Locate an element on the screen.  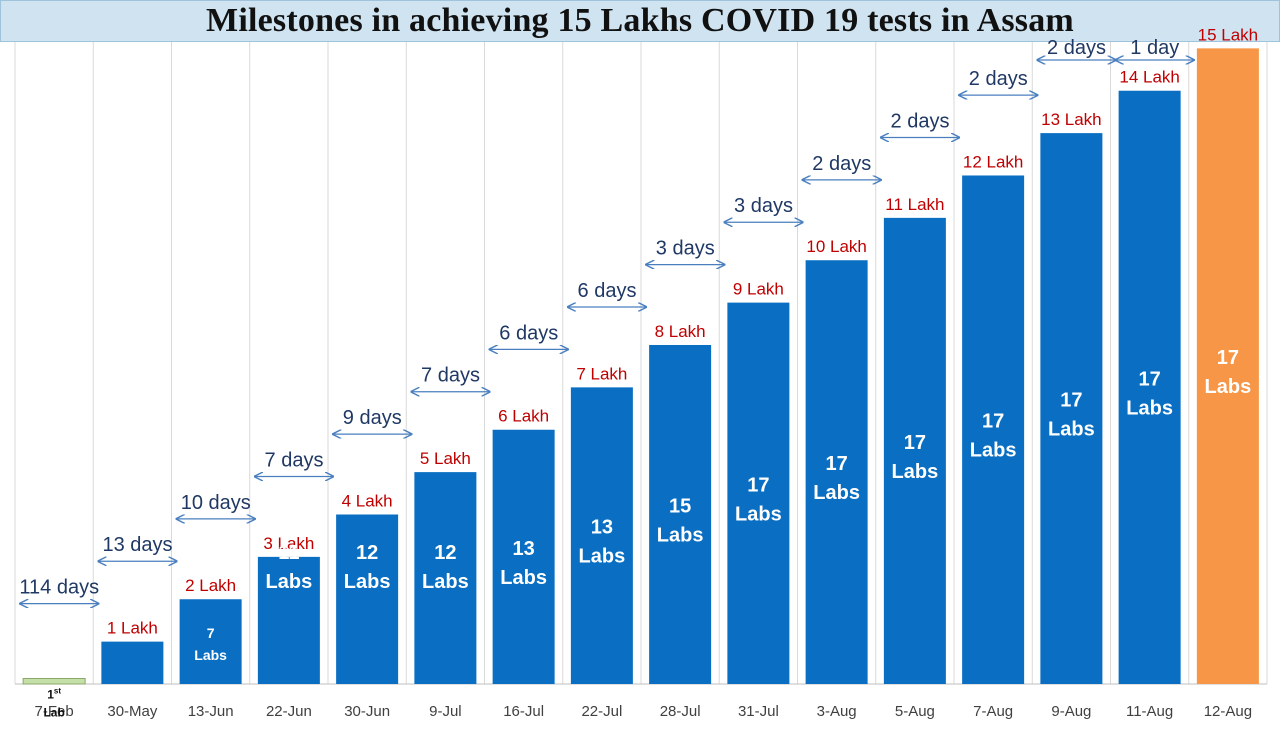
x-tick-label: 30-Jun is located at coordinates (367, 711).